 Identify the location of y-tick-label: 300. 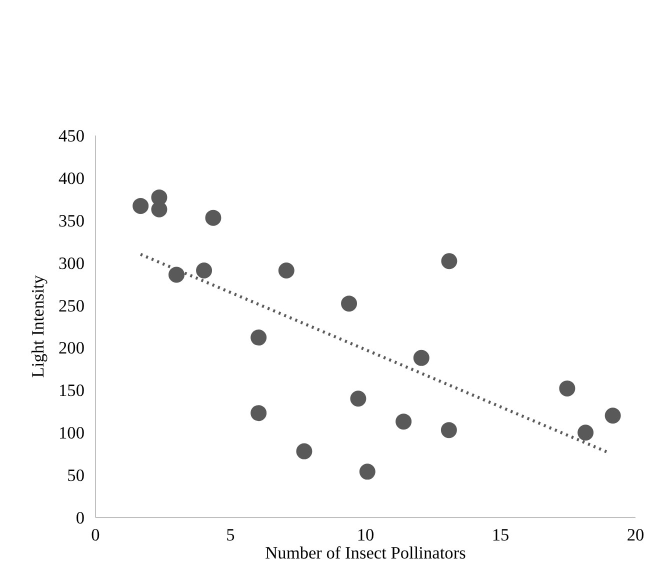
(71, 263).